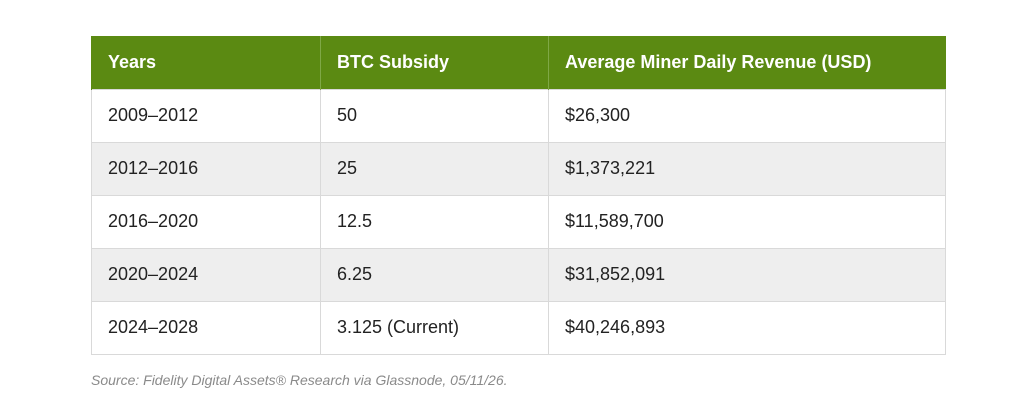  Describe the element at coordinates (206, 274) in the screenshot. I see `cell-years: 2020–2024` at that location.